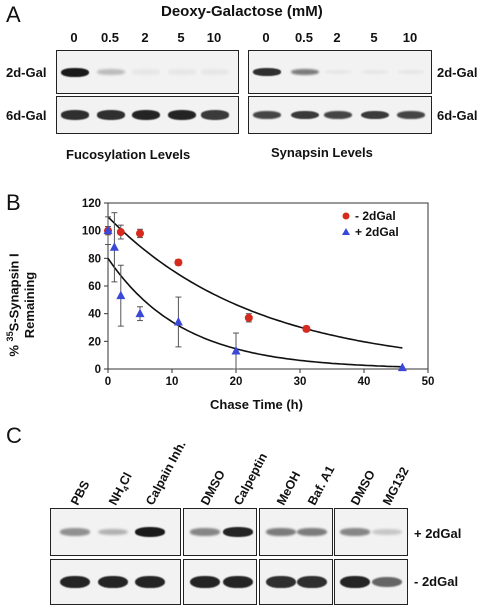 Image resolution: width=493 pixels, height=606 pixels. Describe the element at coordinates (13, 14) in the screenshot. I see `panel-a-letter: A` at that location.